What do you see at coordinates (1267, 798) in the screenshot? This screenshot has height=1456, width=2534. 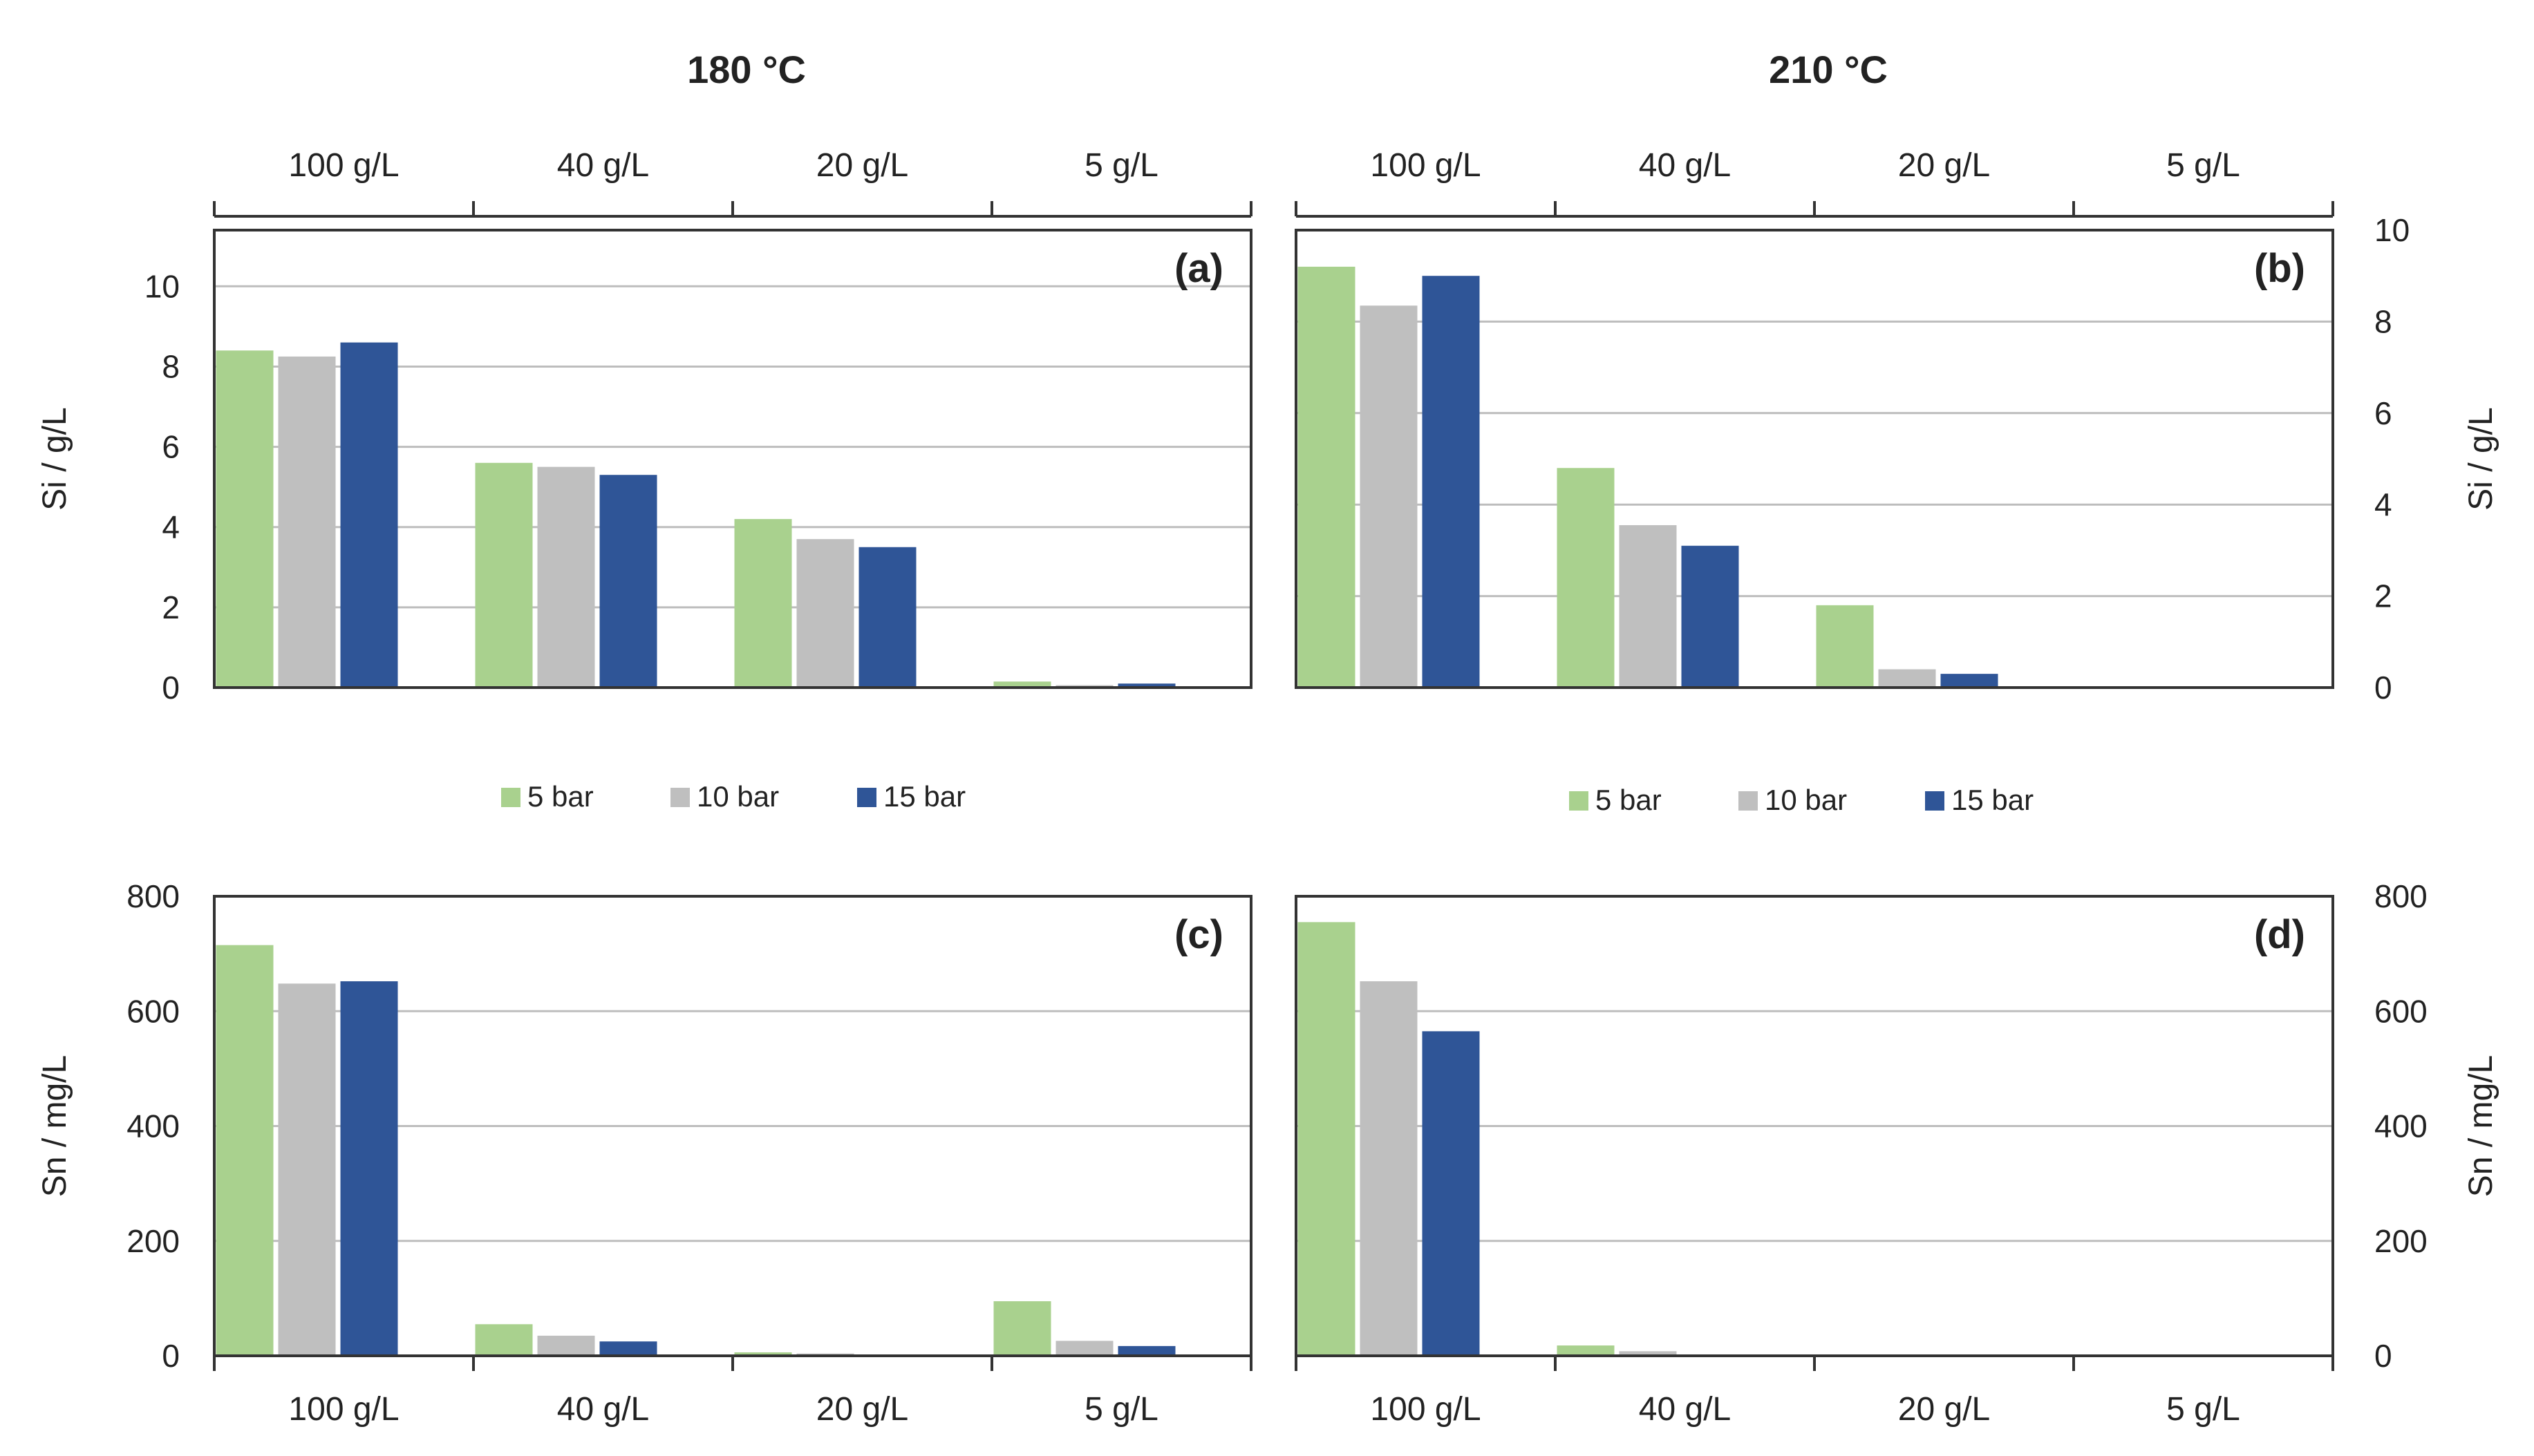 I see `legends: 5 bar 10 bar 15 bar 5 bar 10 bar 15 bar` at bounding box center [1267, 798].